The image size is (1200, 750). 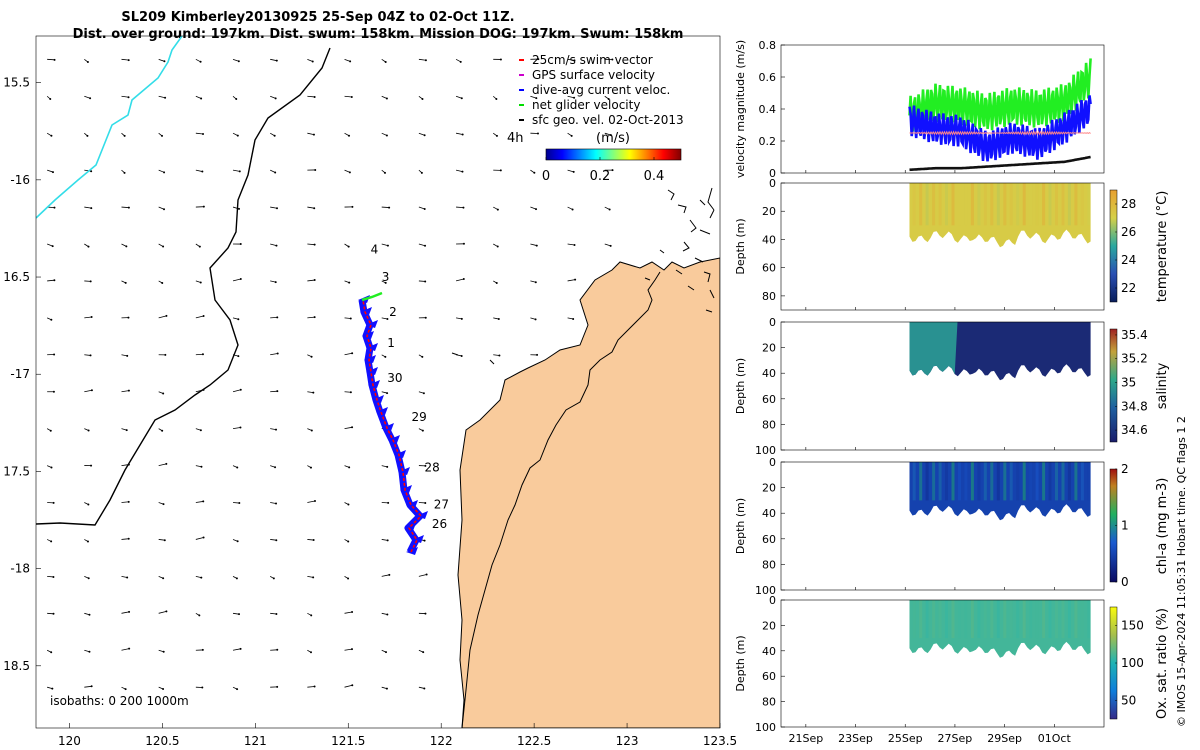 What do you see at coordinates (1125, 469) in the screenshot?
I see `colorbar-tick-label: 2` at bounding box center [1125, 469].